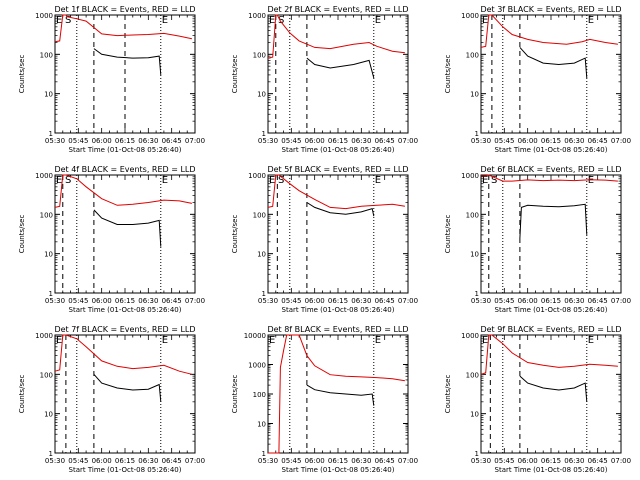 The height and width of the screenshot is (480, 640). I want to click on marker-s: S, so click(494, 180).